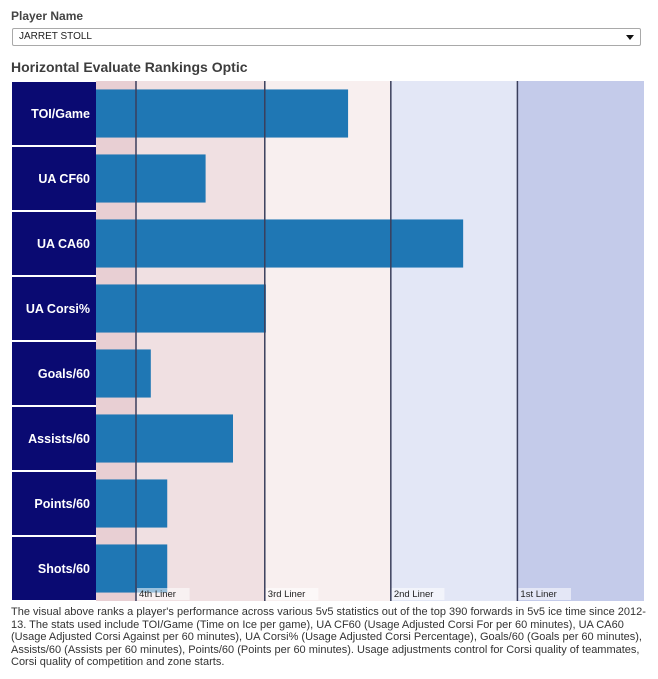 The image size is (658, 679). I want to click on tier-label: 3rd Liner, so click(287, 594).